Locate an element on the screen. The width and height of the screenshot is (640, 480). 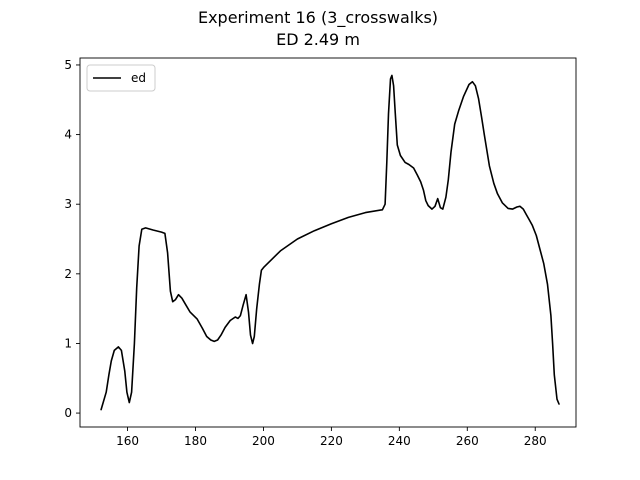
y-tick-label: 4 is located at coordinates (68, 135).